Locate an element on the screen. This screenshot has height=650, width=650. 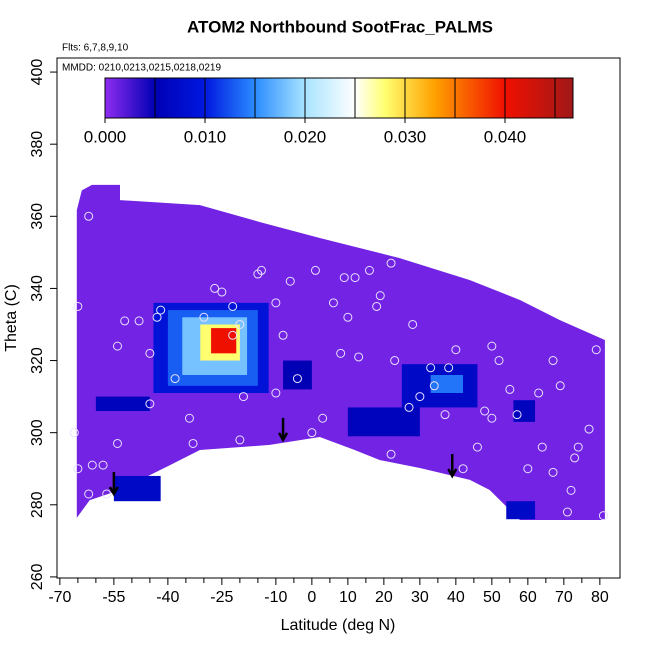
x-tick-label: 0 is located at coordinates (311, 597).